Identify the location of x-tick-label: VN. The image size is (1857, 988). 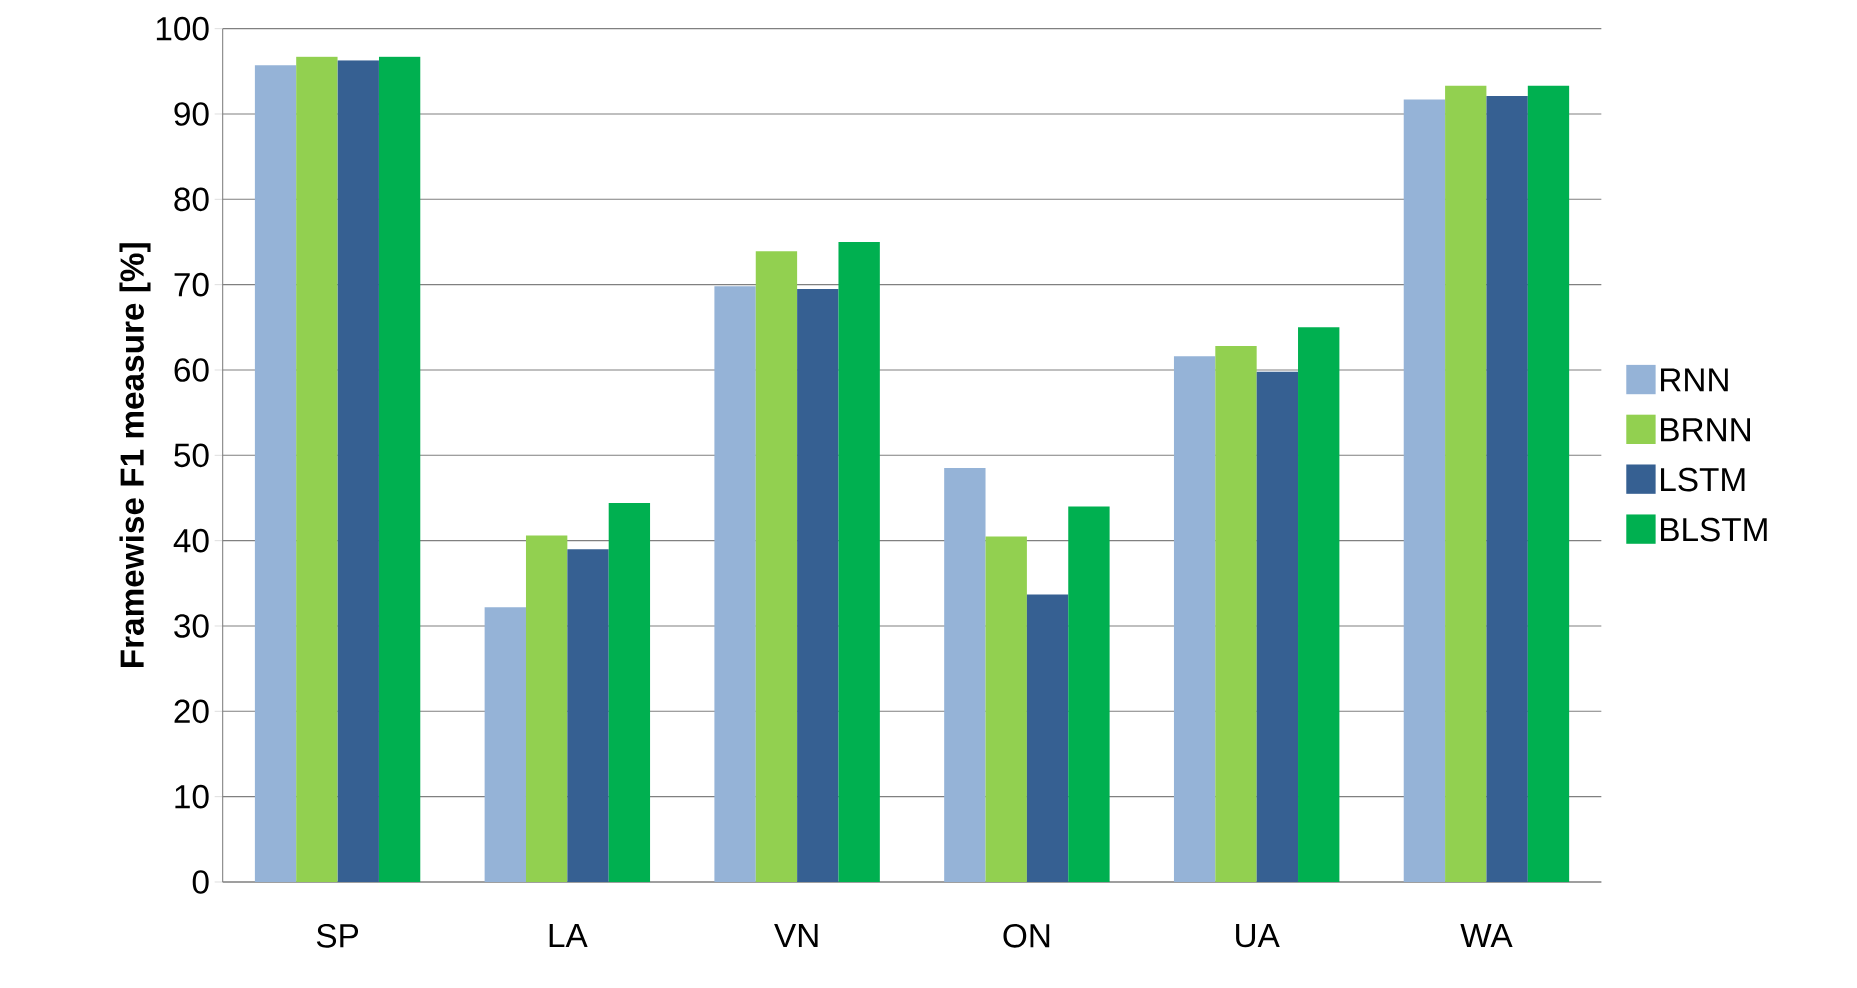
(796, 935).